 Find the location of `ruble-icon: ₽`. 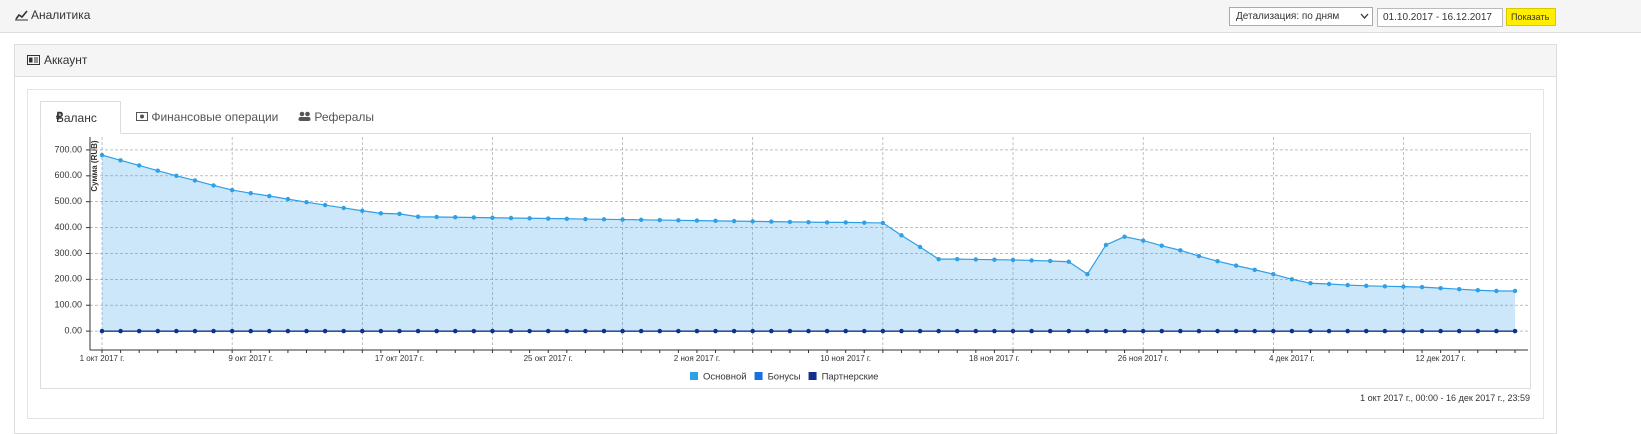

ruble-icon: ₽ is located at coordinates (59, 117).